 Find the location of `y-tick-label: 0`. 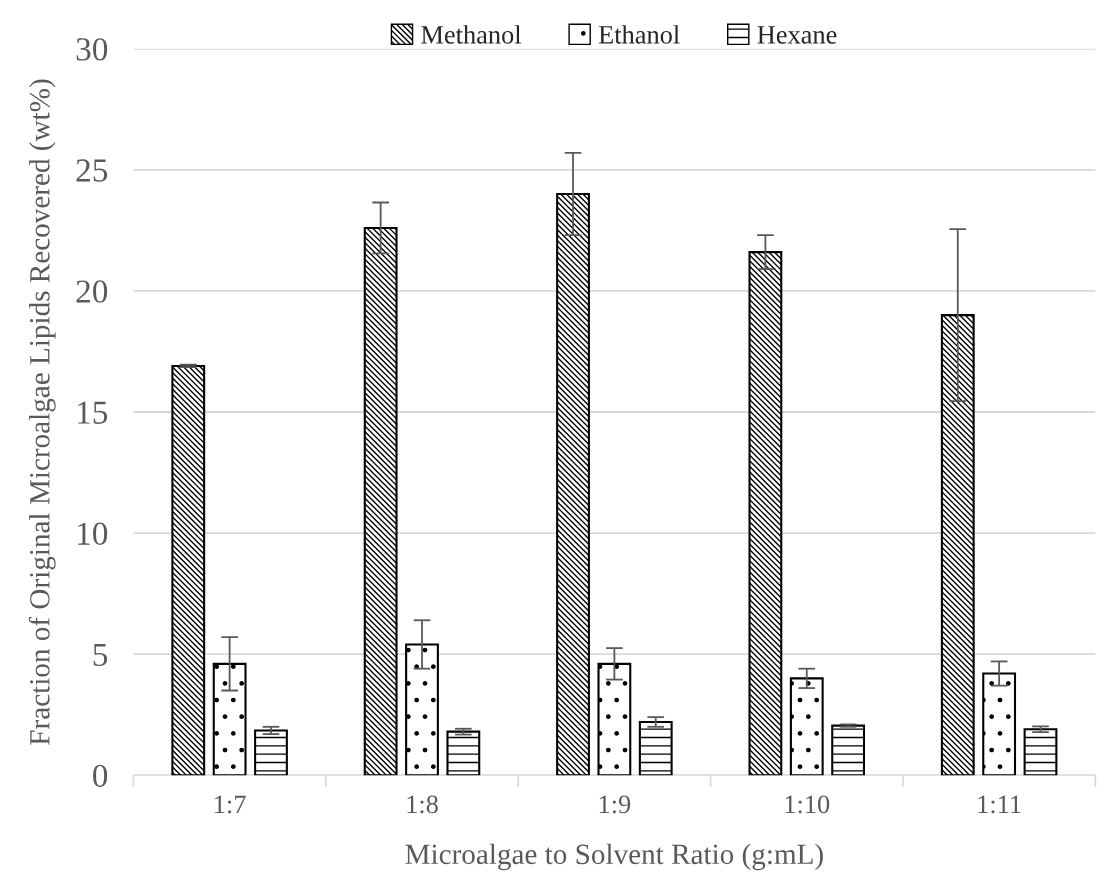

y-tick-label: 0 is located at coordinates (100, 776).